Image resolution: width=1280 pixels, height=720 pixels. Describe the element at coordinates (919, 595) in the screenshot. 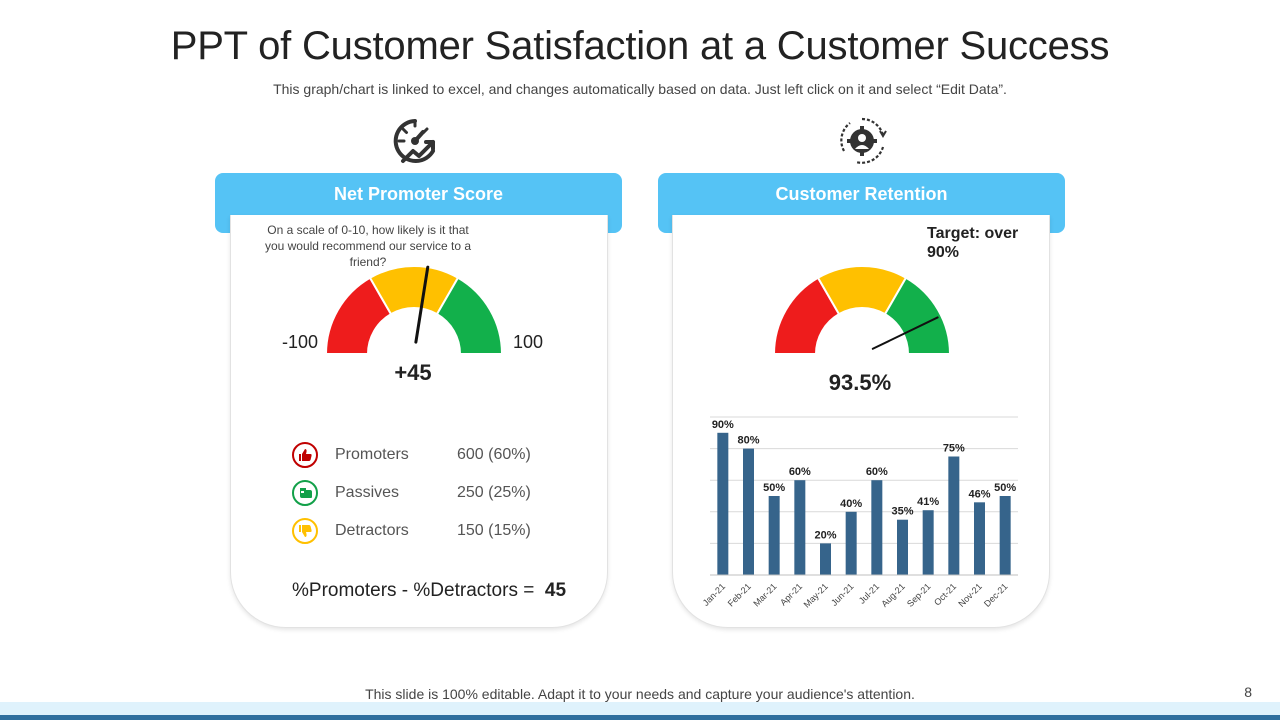

I see `bar-category-label: Sep-21` at that location.